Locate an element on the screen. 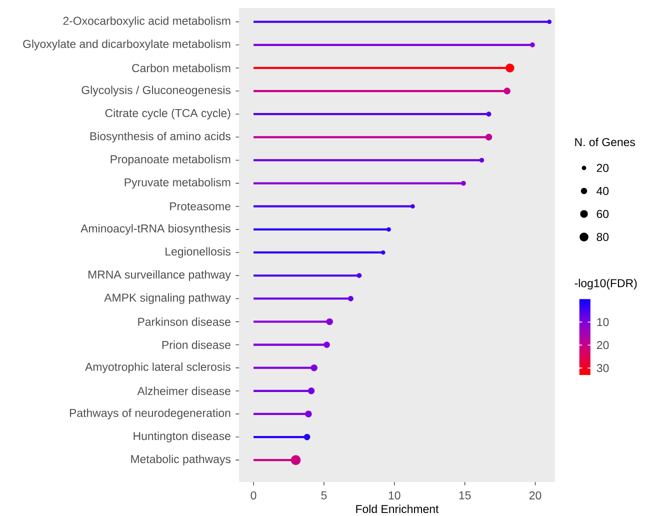 The image size is (645, 516). y-tick-label: Huntington disease is located at coordinates (182, 437).